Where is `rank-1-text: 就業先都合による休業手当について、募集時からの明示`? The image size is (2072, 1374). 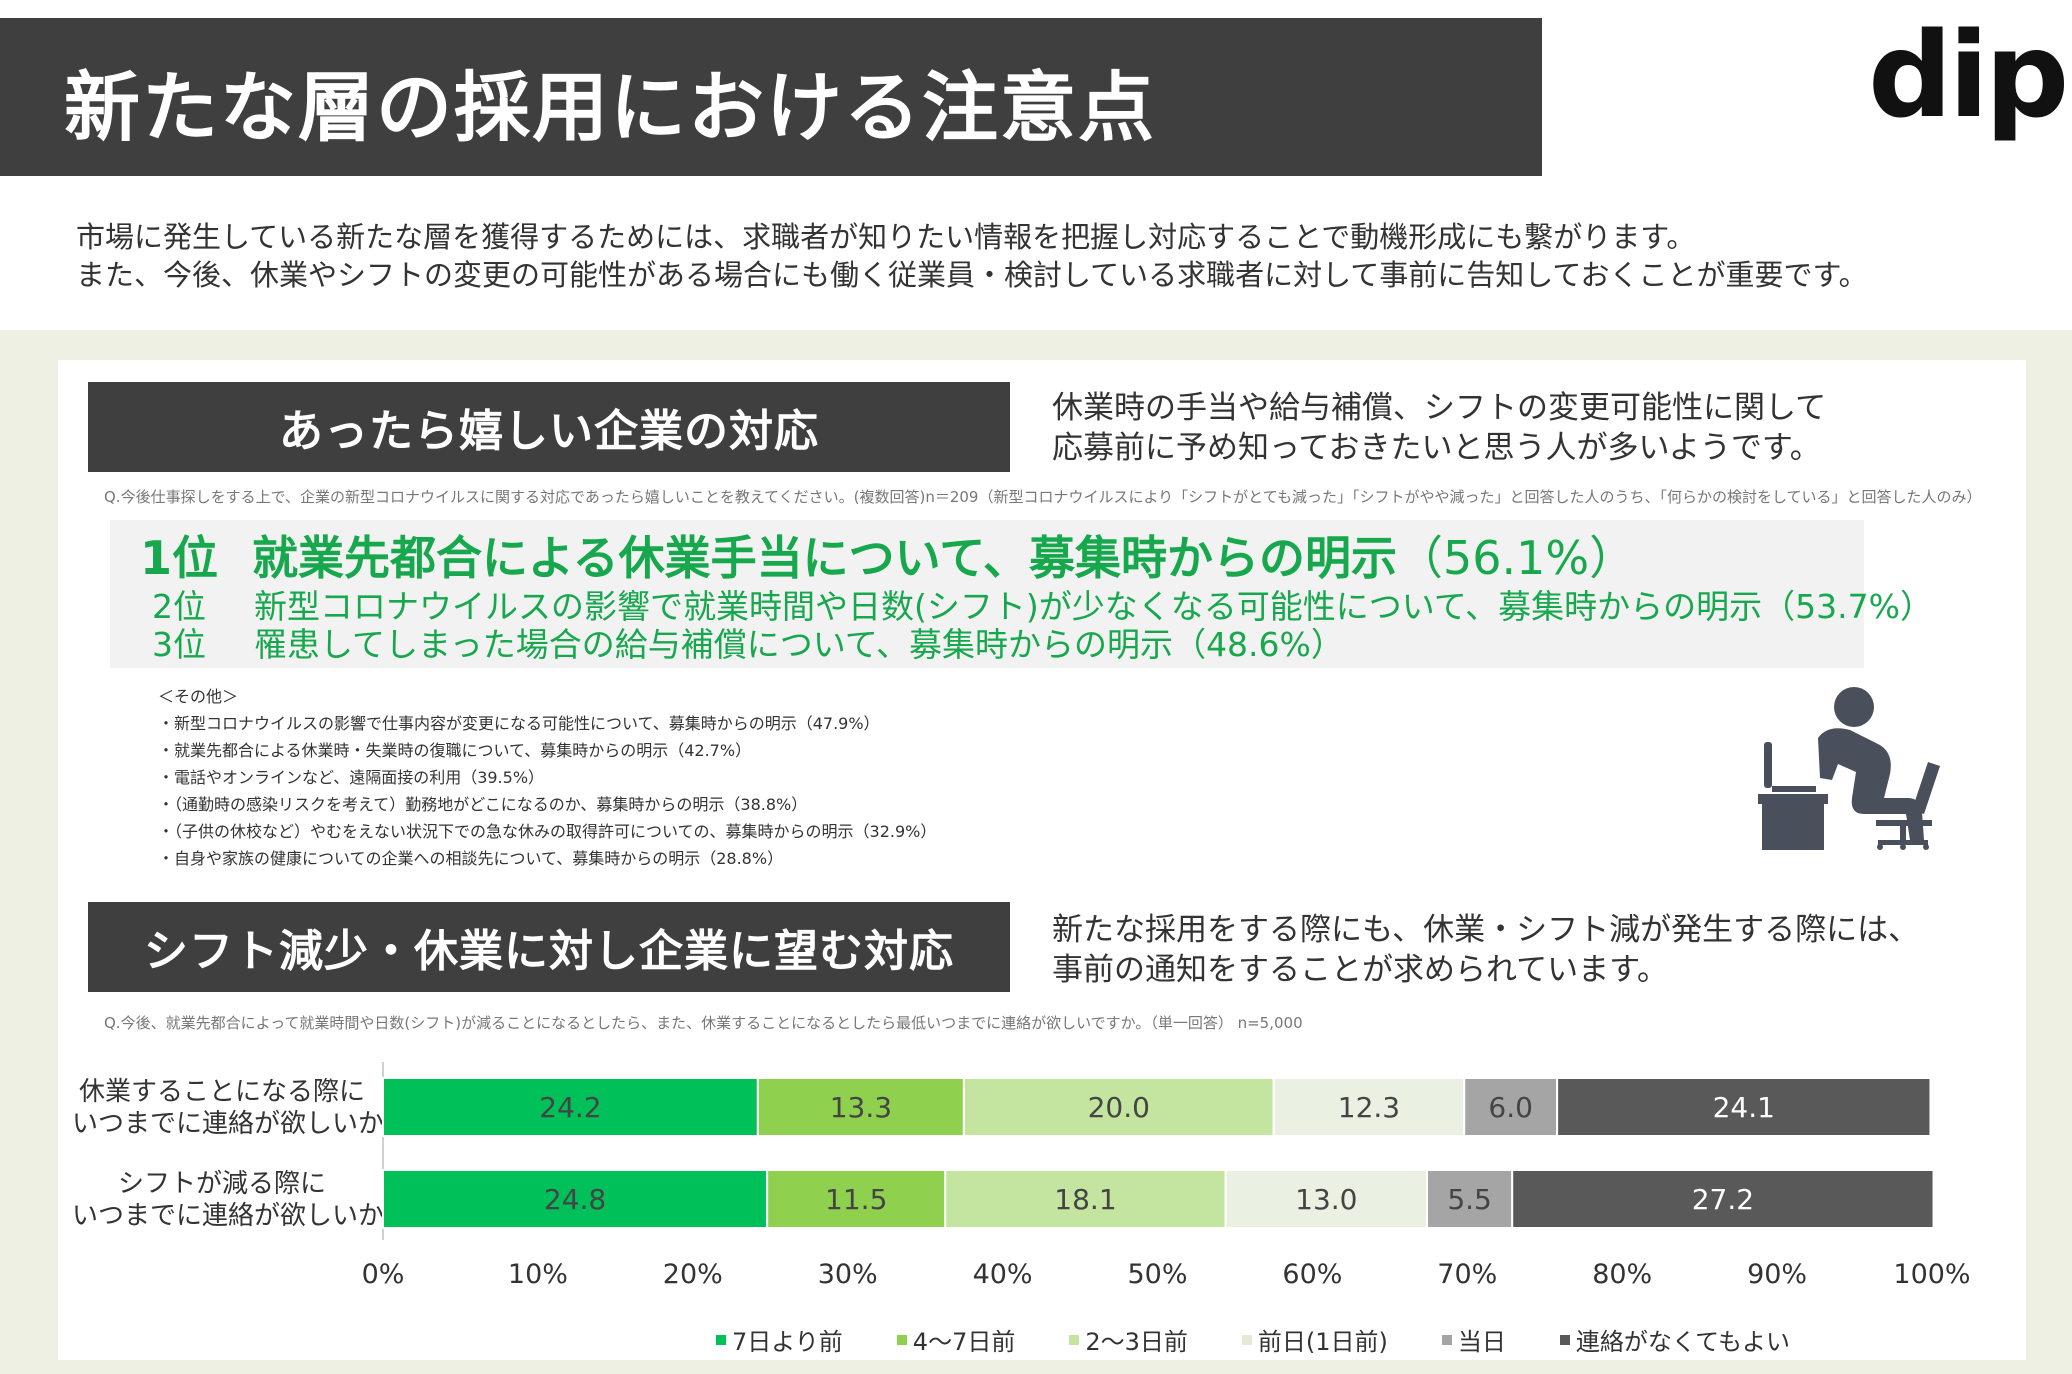
rank-1-text: 就業先都合による休業手当について、募集時からの明示 is located at coordinates (824, 558).